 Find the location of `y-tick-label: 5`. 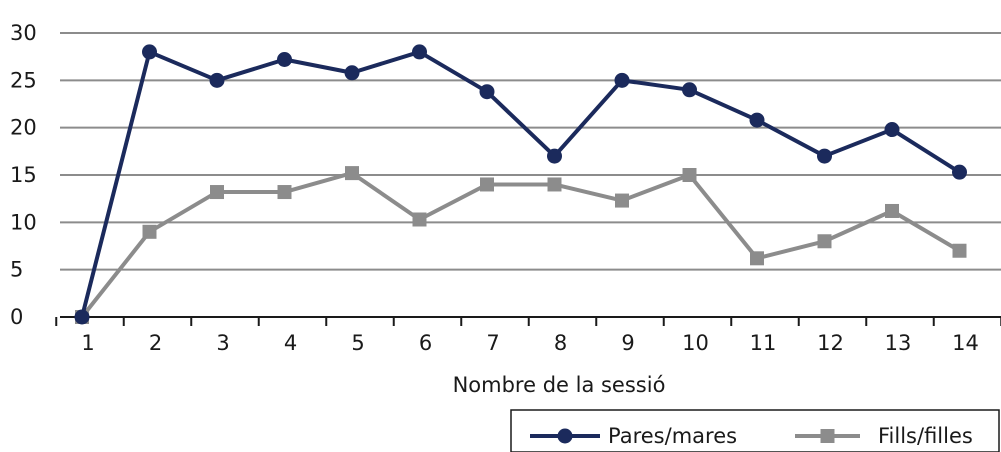

y-tick-label: 5 is located at coordinates (16, 270).